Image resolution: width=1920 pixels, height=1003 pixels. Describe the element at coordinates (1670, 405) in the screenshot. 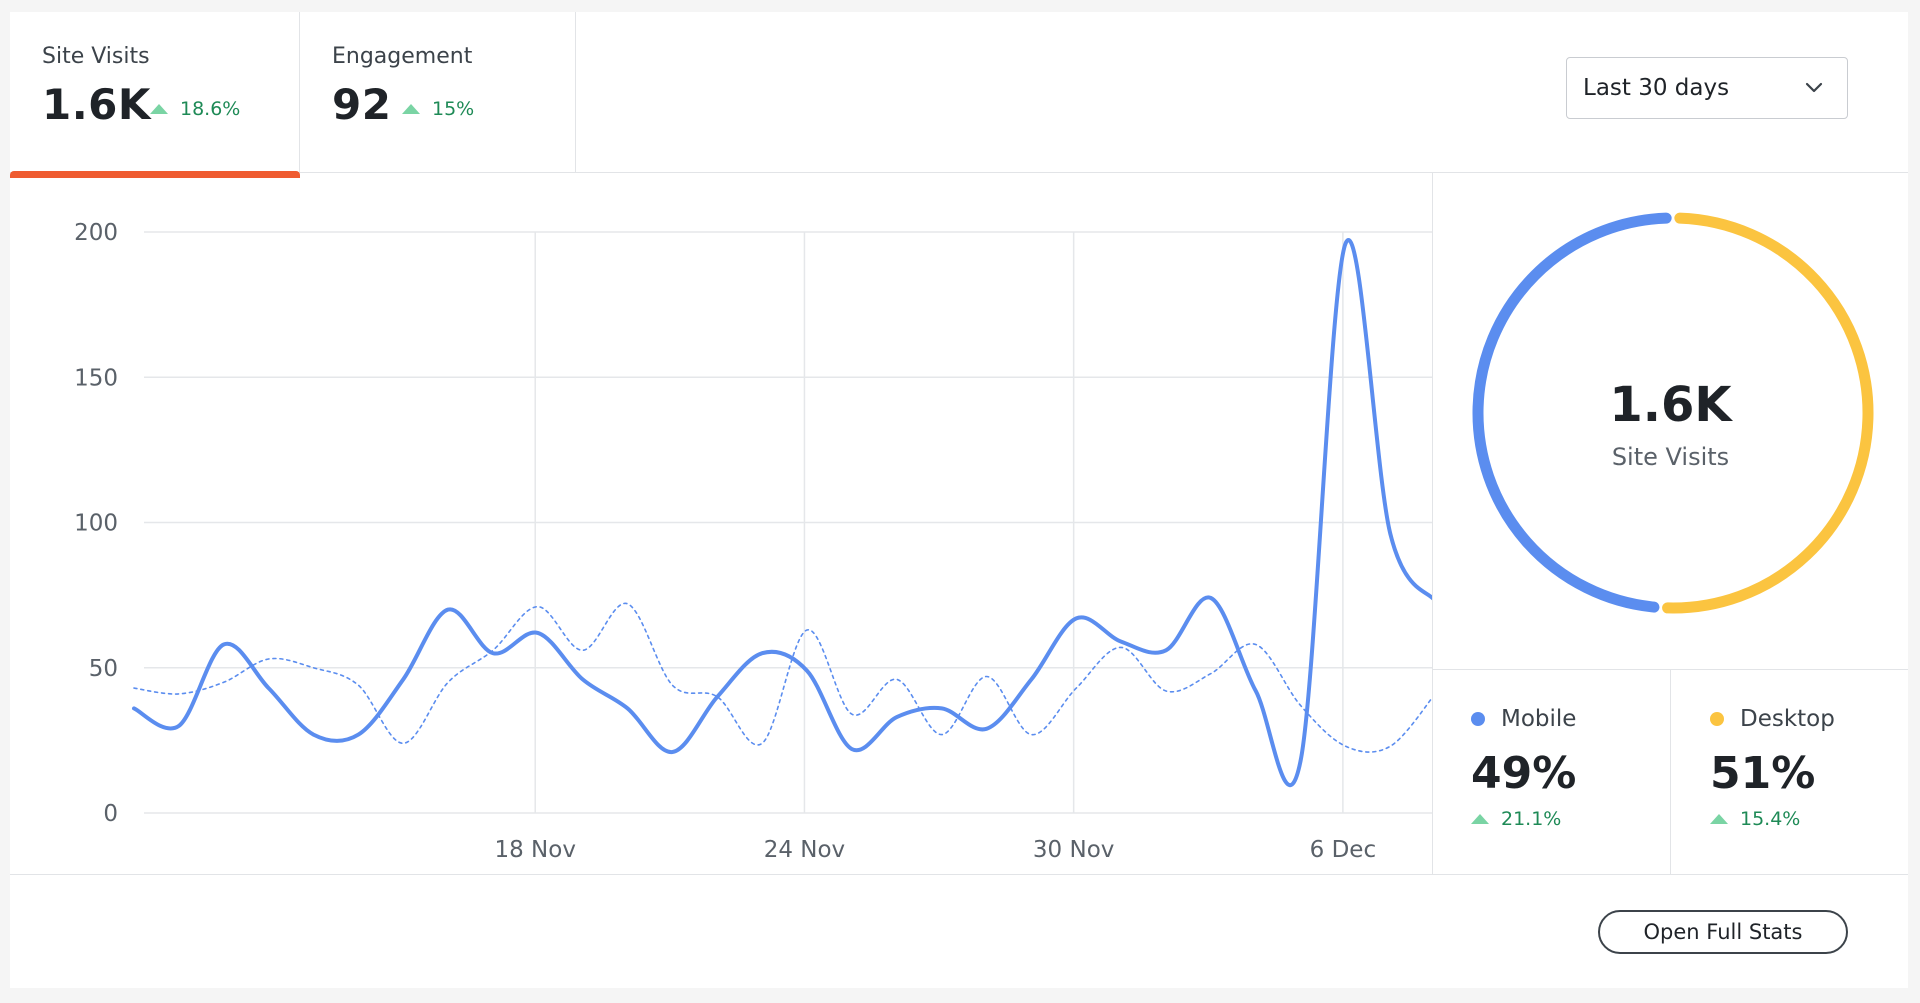

I see `donut-total-value: 1.6K` at that location.